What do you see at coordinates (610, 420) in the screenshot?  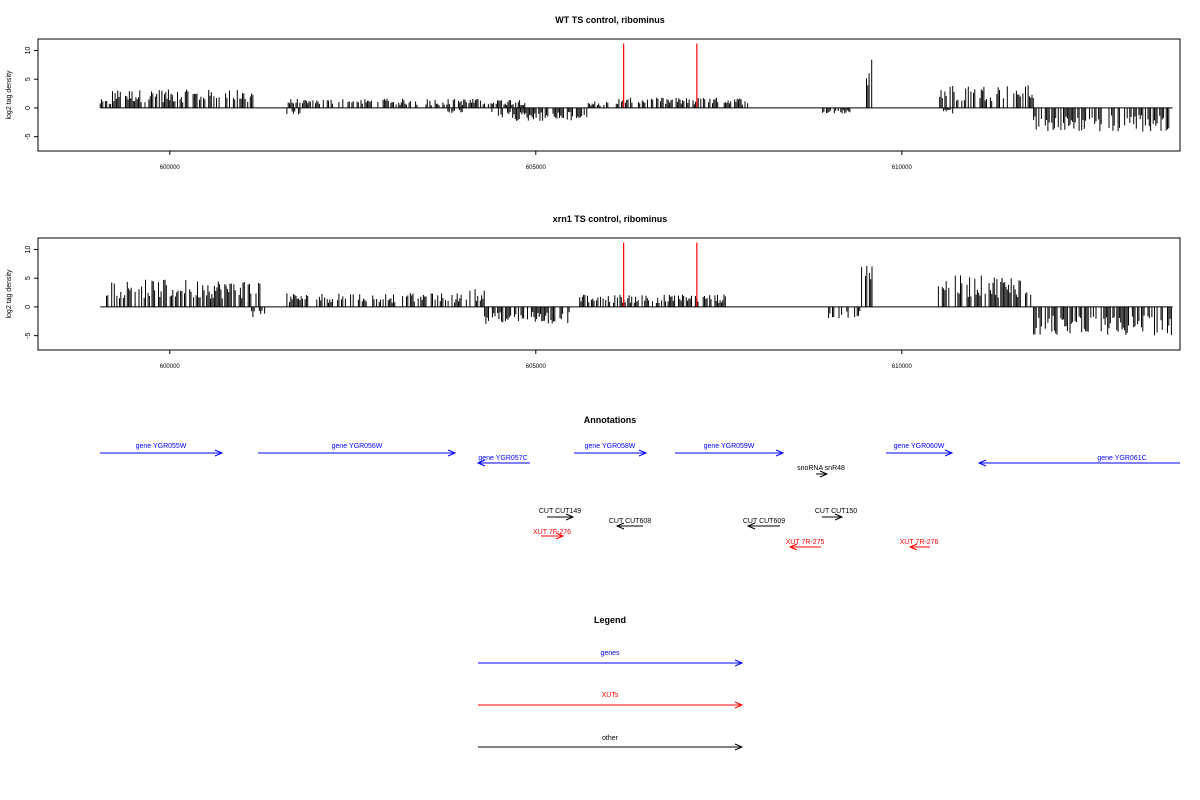 I see `annotations-title: Annotations` at bounding box center [610, 420].